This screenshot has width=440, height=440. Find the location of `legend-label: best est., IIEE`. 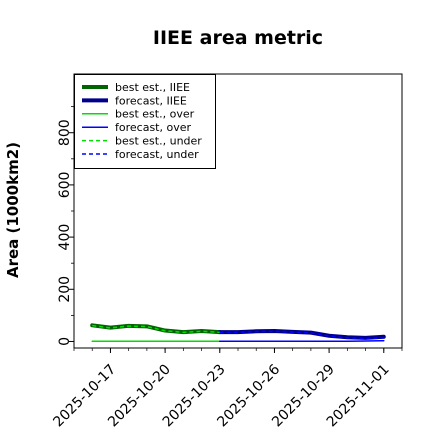

legend-label: best est., IIEE is located at coordinates (152, 87).